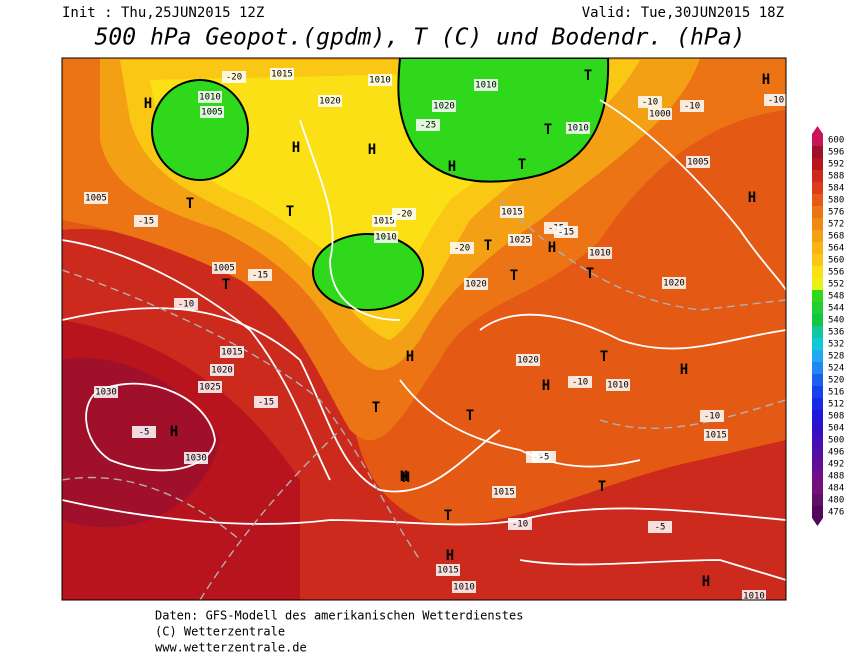 This screenshot has height=657, width=850. Describe the element at coordinates (836, 189) in the screenshot. I see `colorbar-label: 584` at that location.